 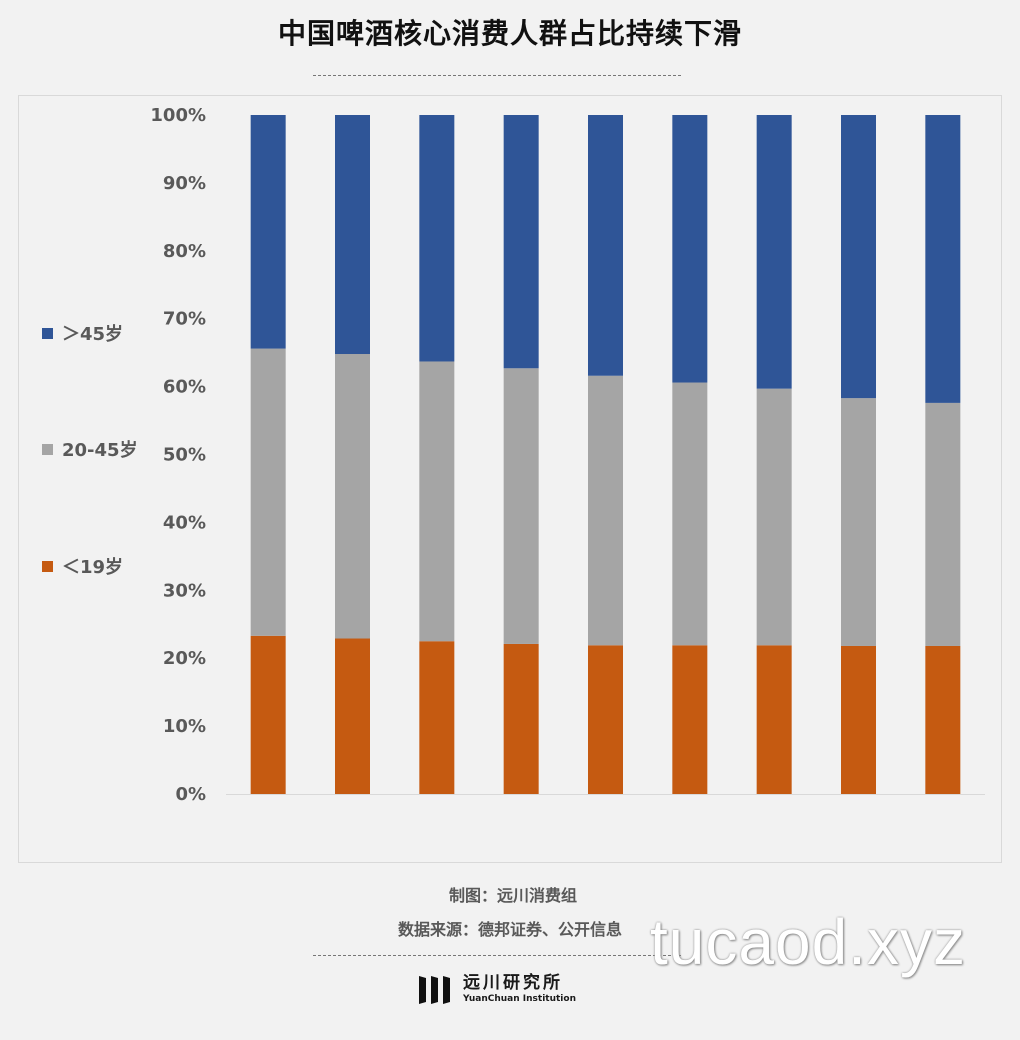 I want to click on y-tick-label: 20%, so click(x=184, y=658).